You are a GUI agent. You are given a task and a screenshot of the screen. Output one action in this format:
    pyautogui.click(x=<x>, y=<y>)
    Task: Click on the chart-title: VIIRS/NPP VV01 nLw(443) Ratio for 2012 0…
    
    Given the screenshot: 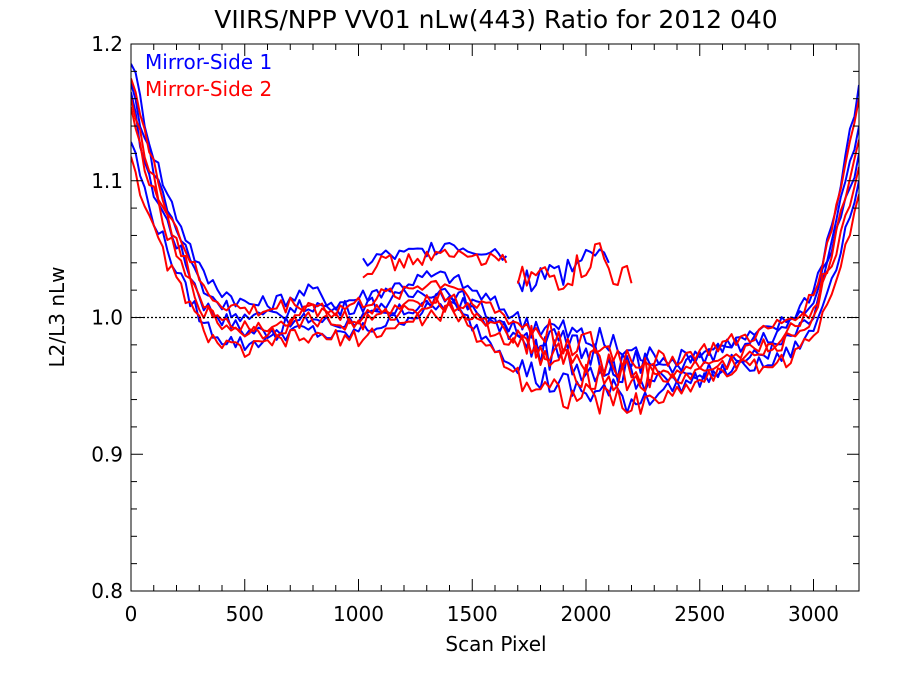 What is the action you would take?
    pyautogui.click(x=495, y=19)
    